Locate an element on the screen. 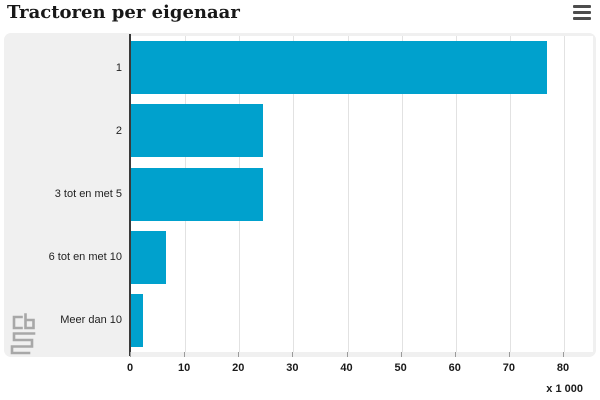 The image size is (600, 400). x-tick-label: 20 is located at coordinates (238, 368).